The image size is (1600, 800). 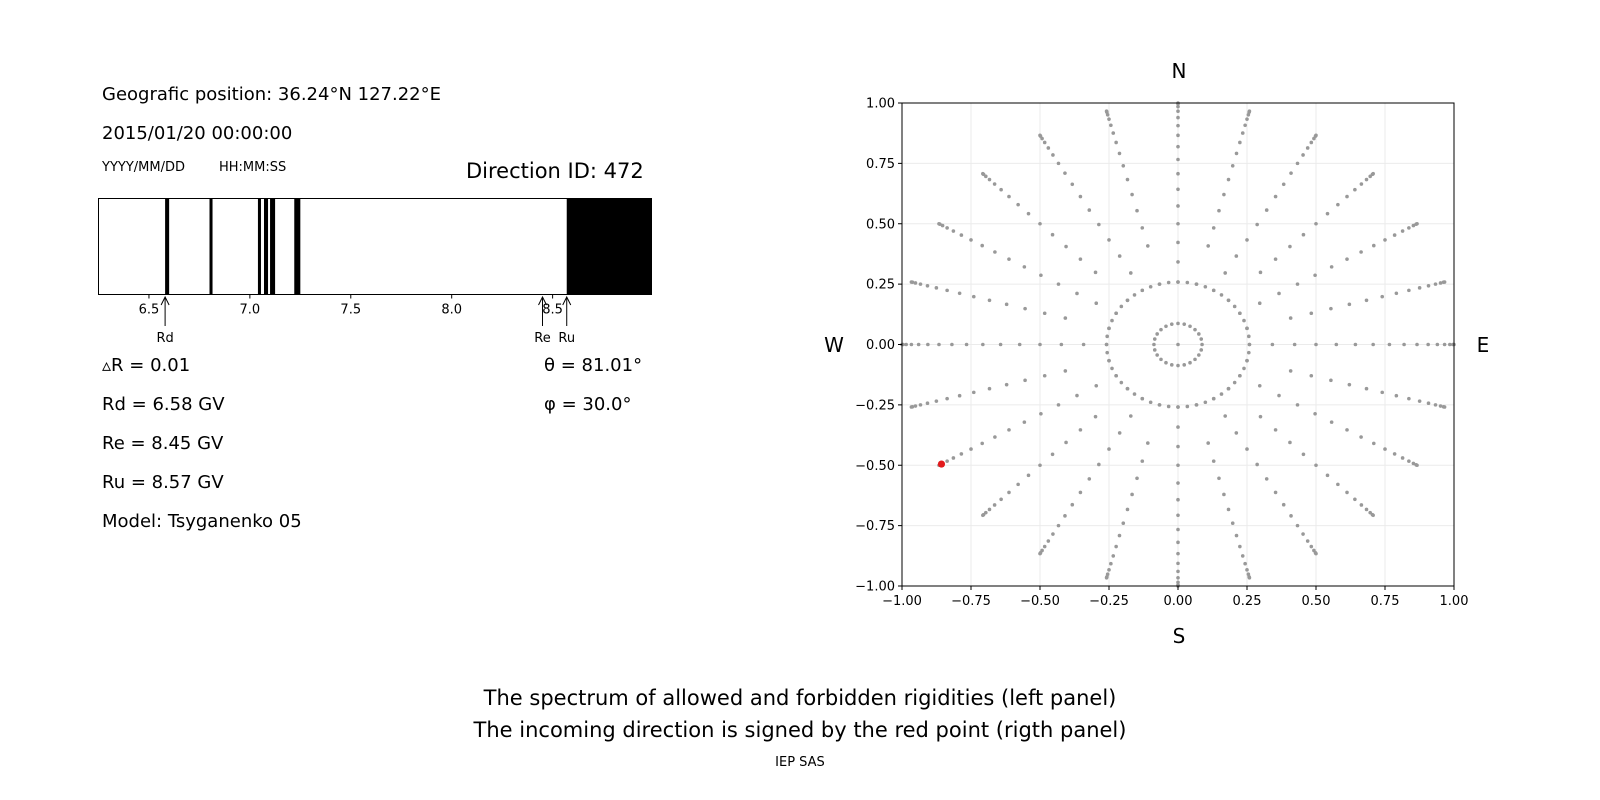 I want to click on y-tick-label: 0.25, so click(x=880, y=285).